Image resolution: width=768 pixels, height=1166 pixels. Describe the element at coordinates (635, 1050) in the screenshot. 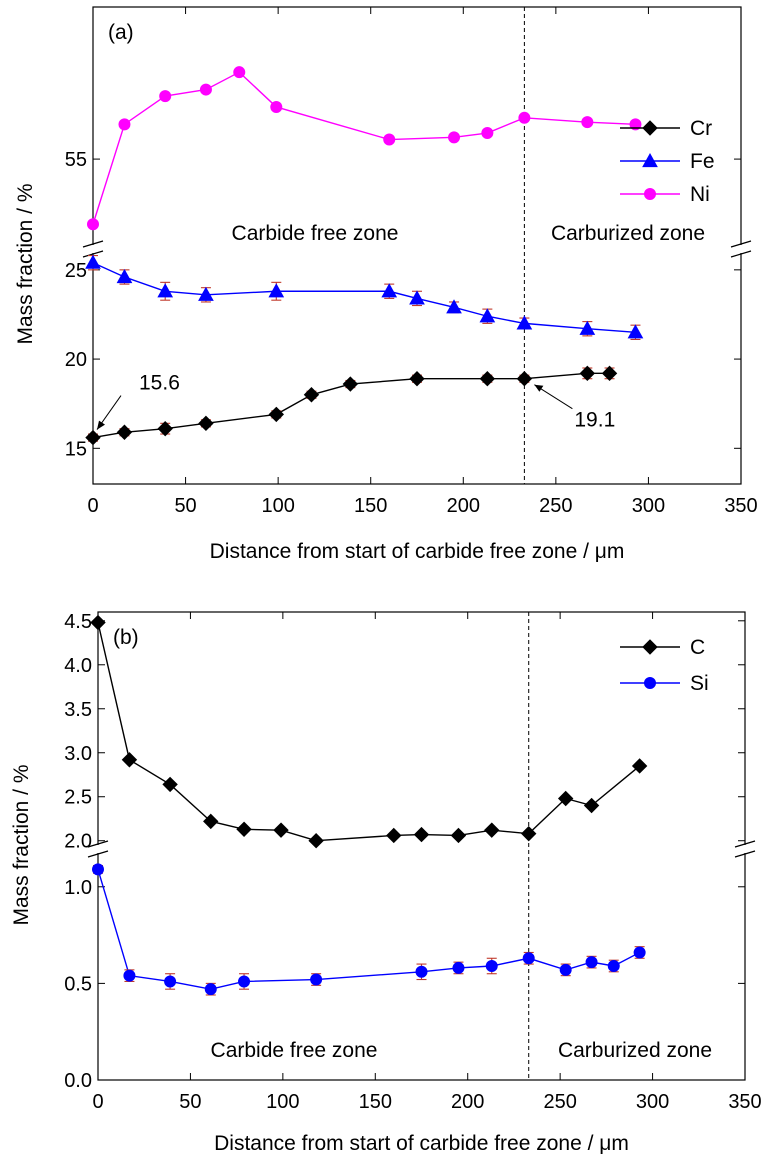

I see `zone-label: Carburized zone` at that location.